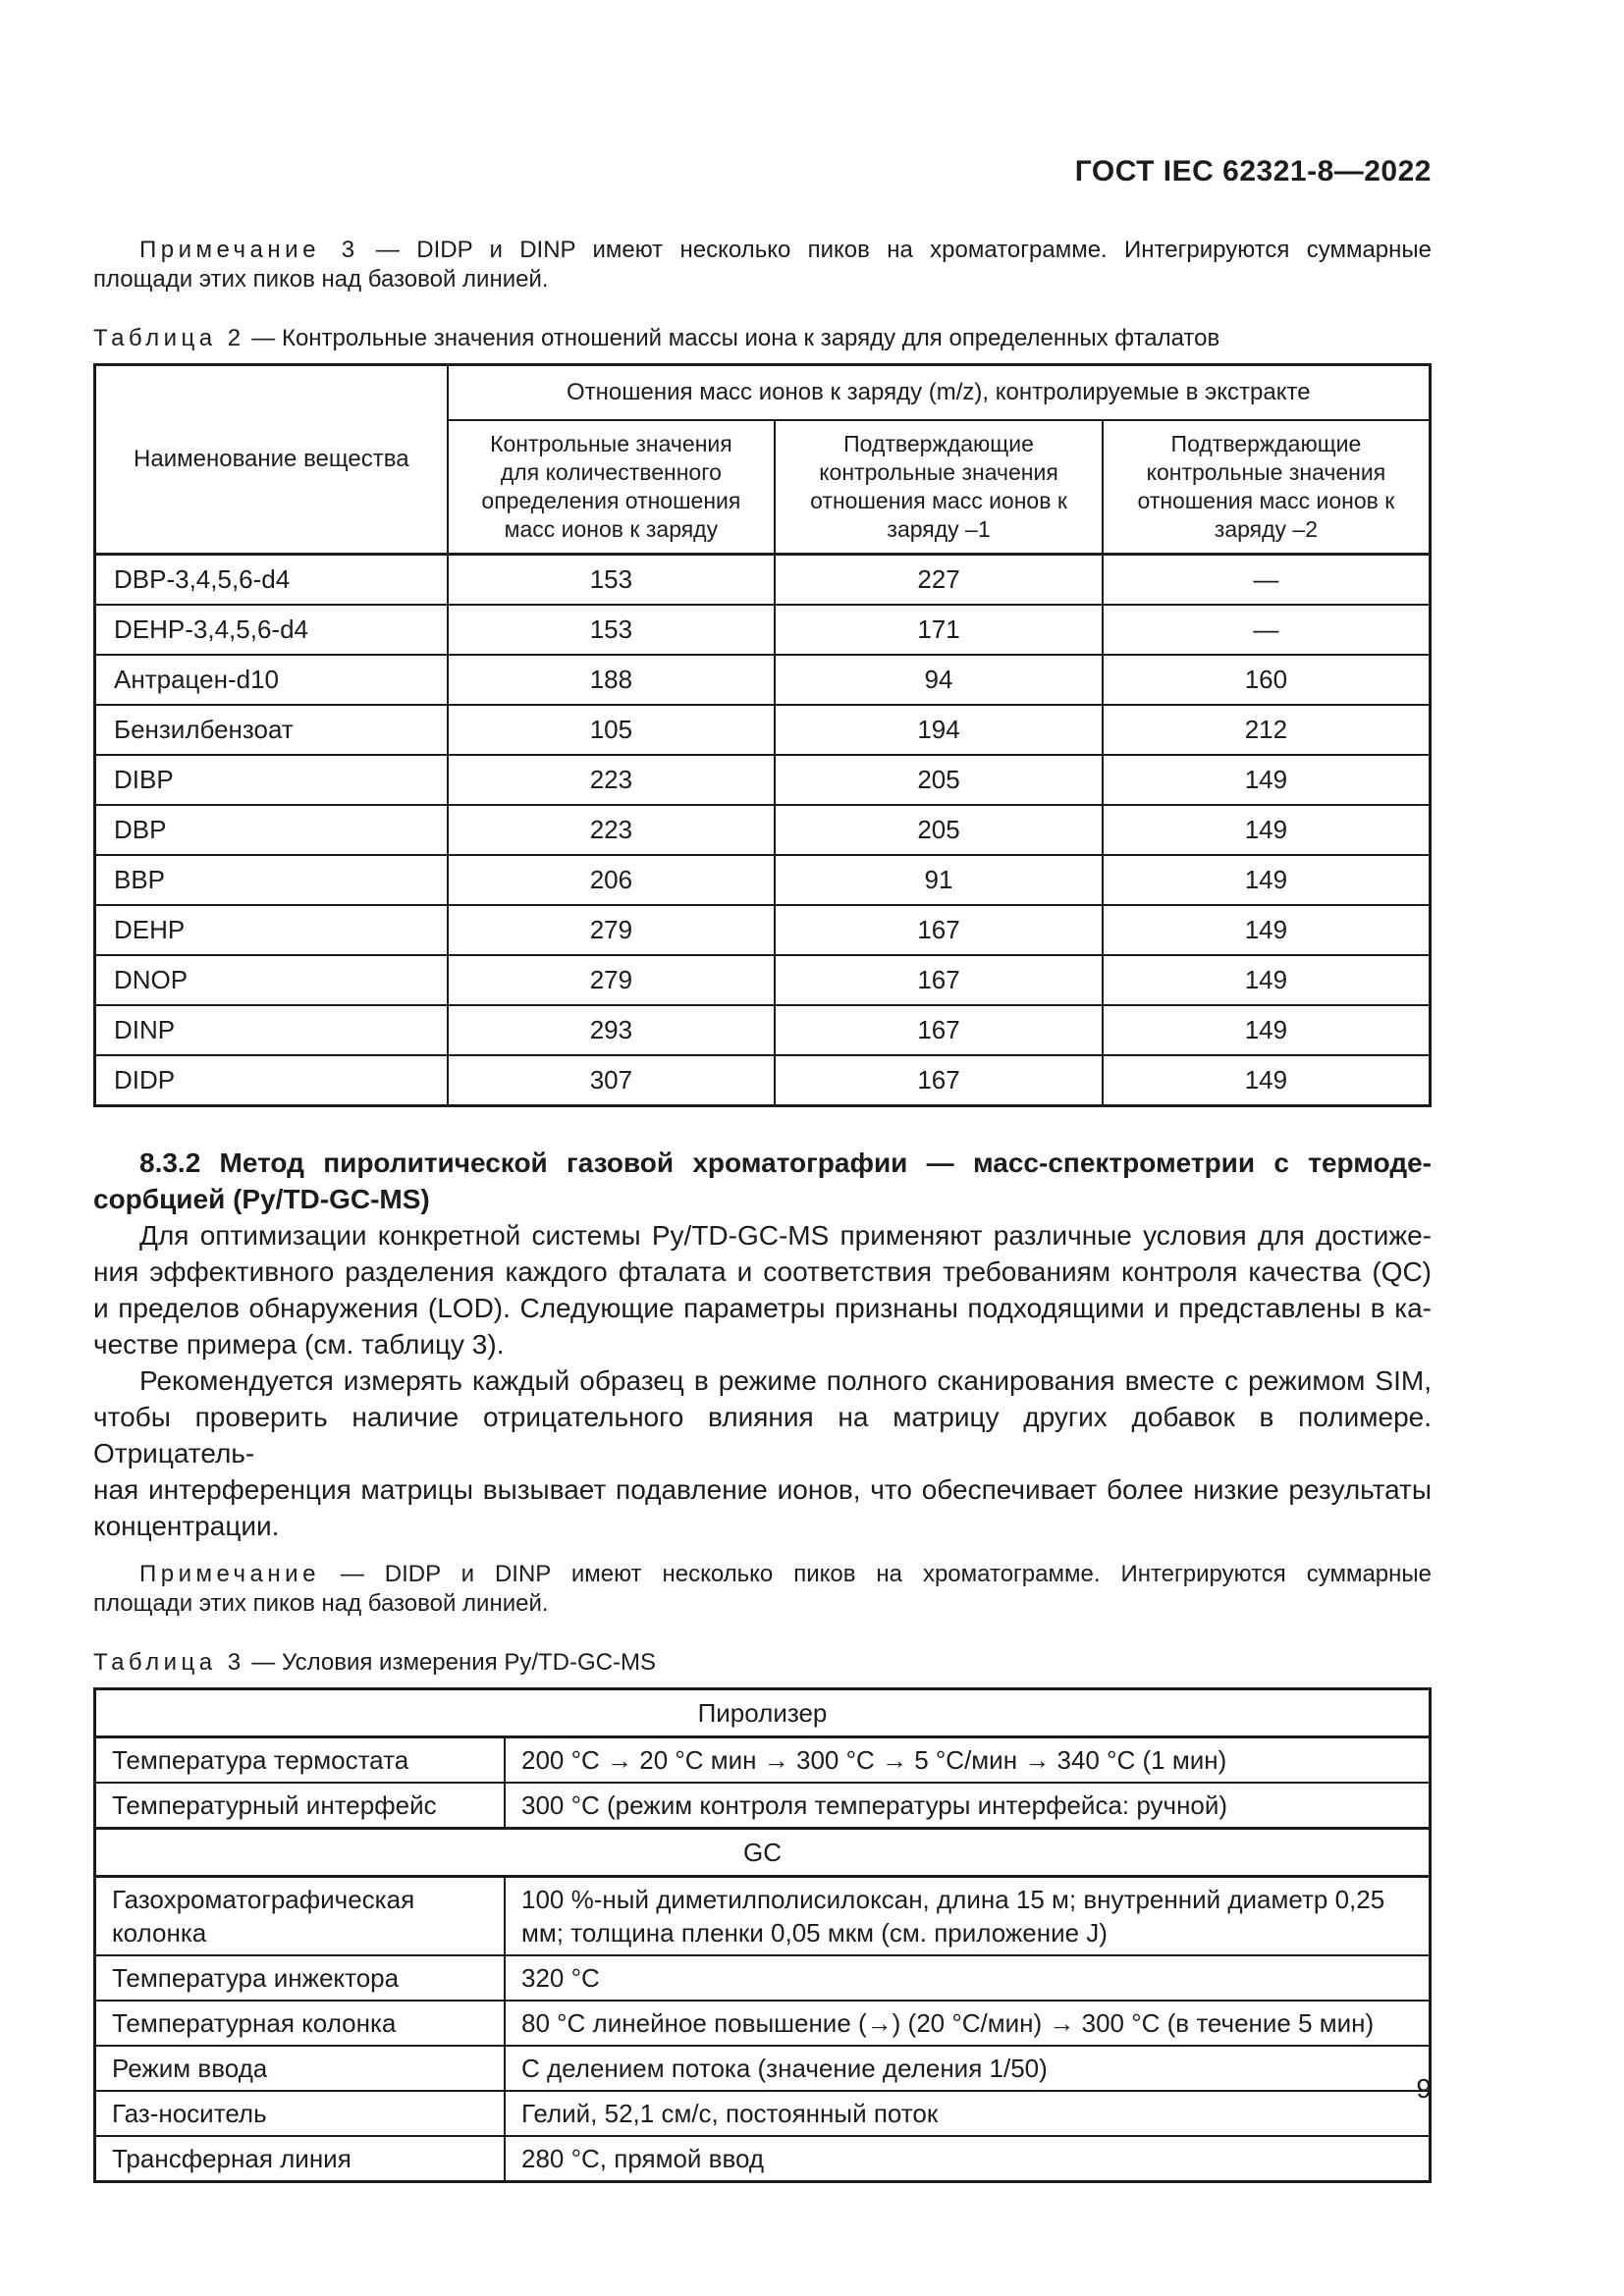 This screenshot has width=1624, height=2296. I want to click on confirm2-value-cell: 160, so click(1266, 680).